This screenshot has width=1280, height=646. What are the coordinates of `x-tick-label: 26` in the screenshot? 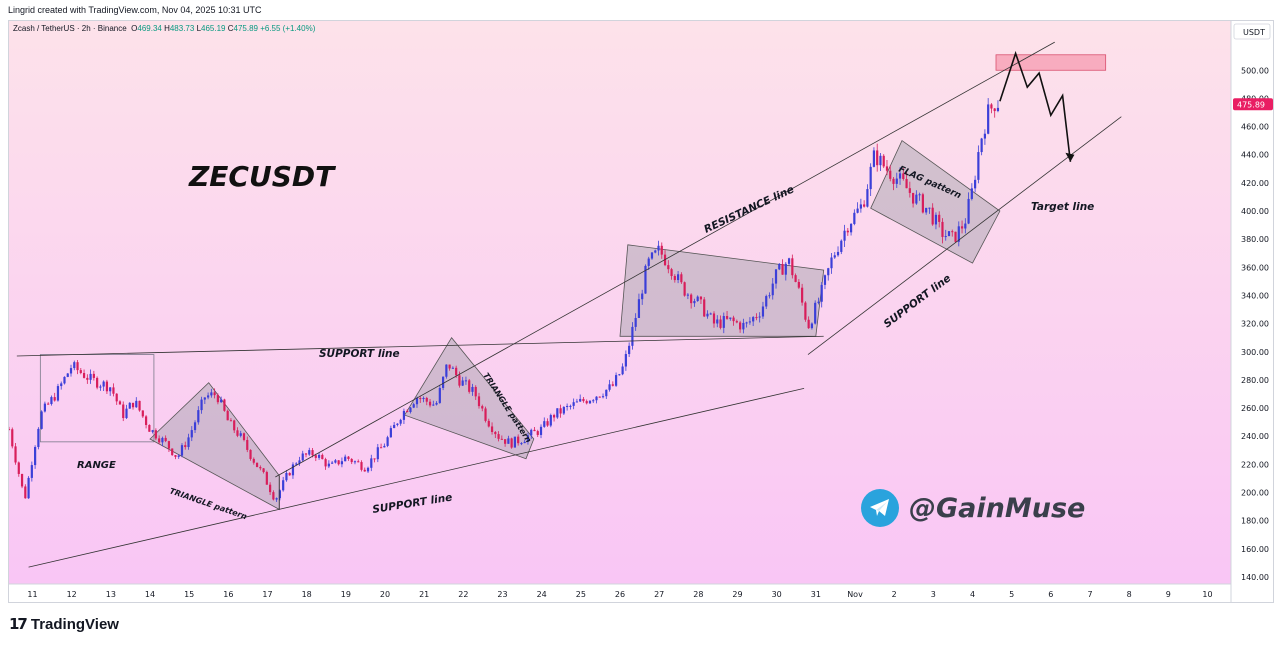 It's located at (620, 594).